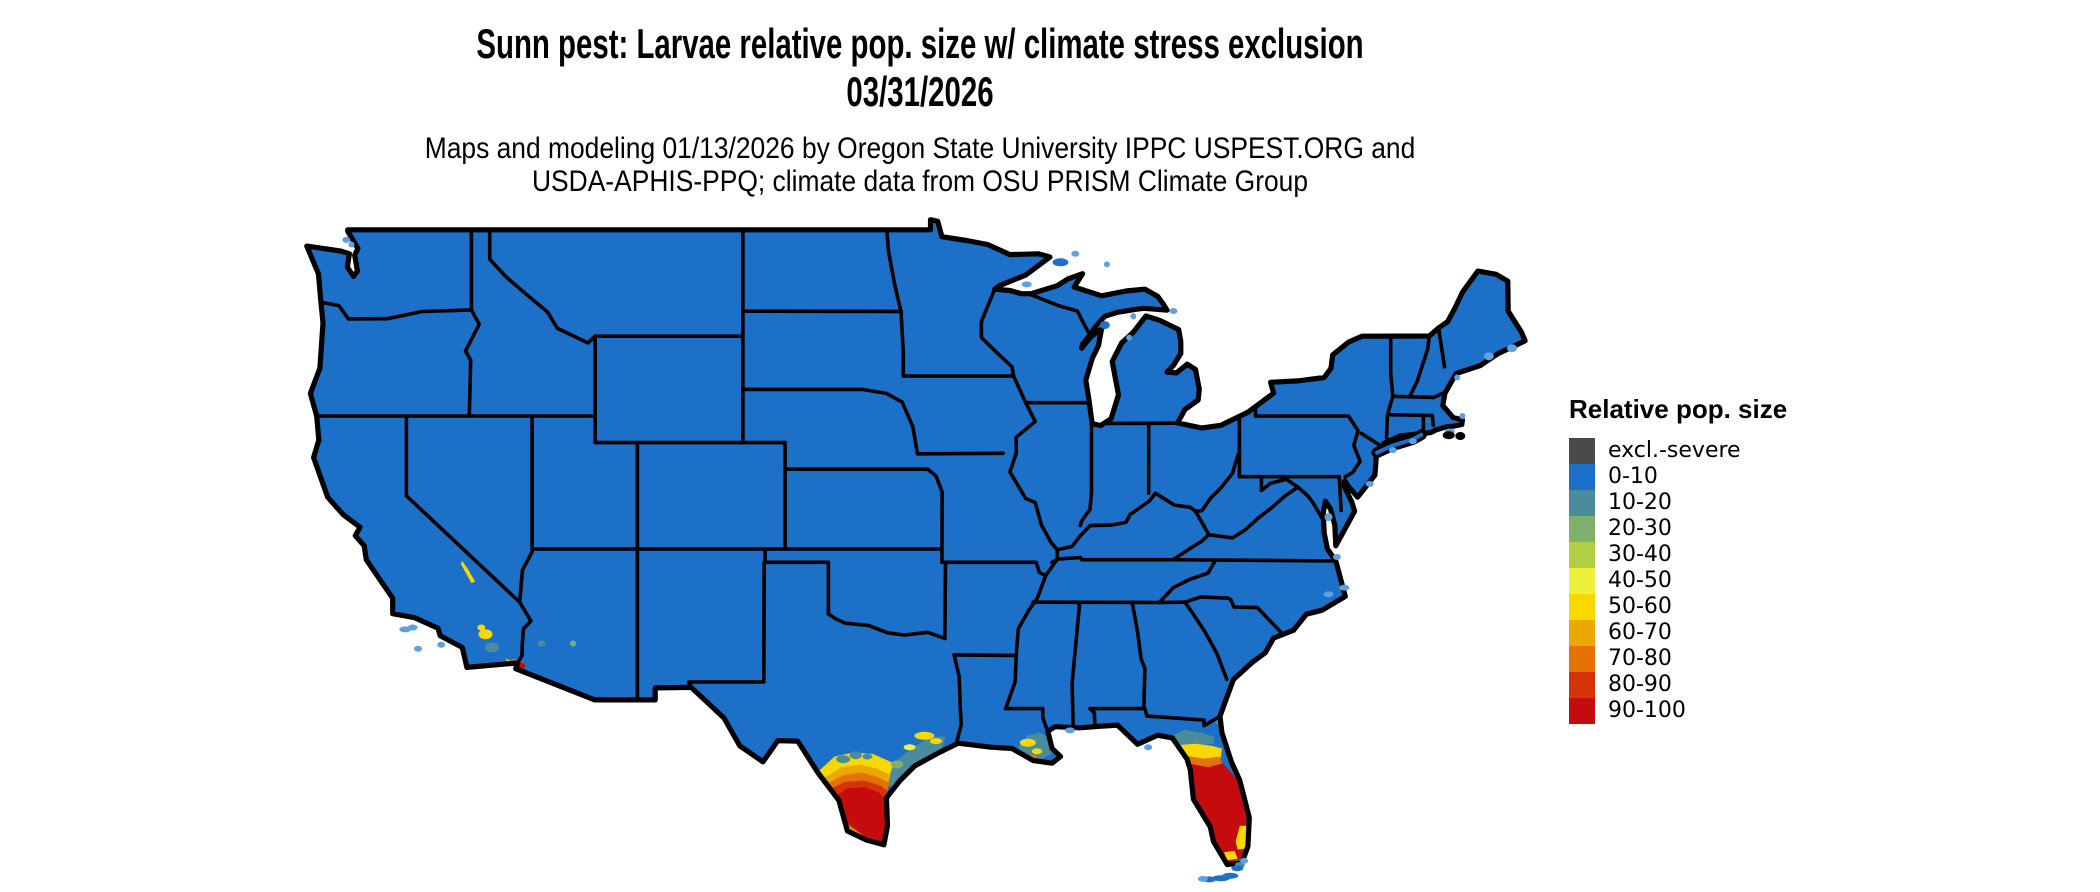 This screenshot has height=892, width=2100. I want to click on legend-item: 90-100, so click(1678, 711).